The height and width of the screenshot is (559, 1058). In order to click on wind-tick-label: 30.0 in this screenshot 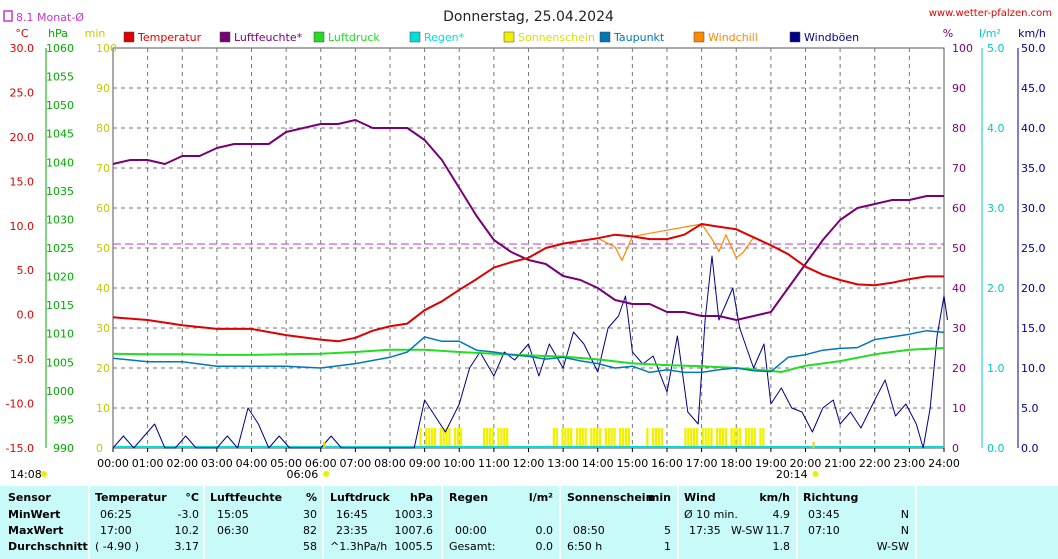, I will do `click(1033, 208)`.